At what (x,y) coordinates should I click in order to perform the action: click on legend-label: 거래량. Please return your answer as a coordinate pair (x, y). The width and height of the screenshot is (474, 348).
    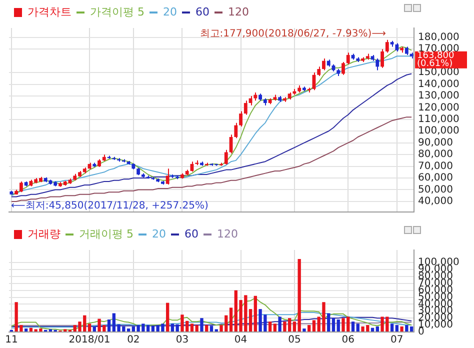
    Looking at the image, I should click on (44, 233).